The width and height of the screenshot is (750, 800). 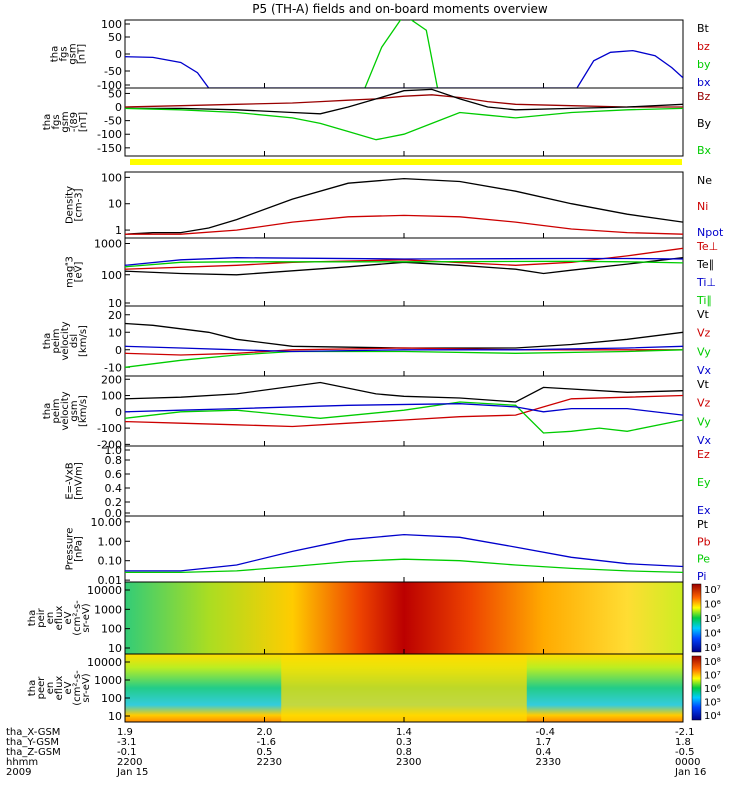 I want to click on legend-by: by, so click(x=704, y=64).